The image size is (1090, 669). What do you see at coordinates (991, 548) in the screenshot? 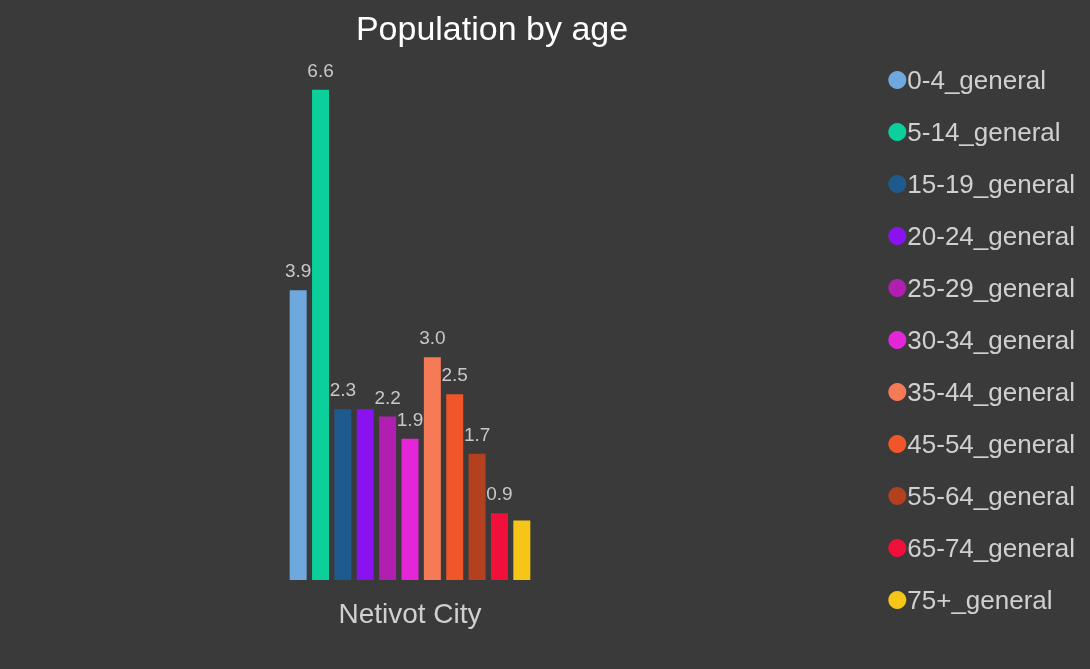
I see `legend-label: 65-74_general` at bounding box center [991, 548].